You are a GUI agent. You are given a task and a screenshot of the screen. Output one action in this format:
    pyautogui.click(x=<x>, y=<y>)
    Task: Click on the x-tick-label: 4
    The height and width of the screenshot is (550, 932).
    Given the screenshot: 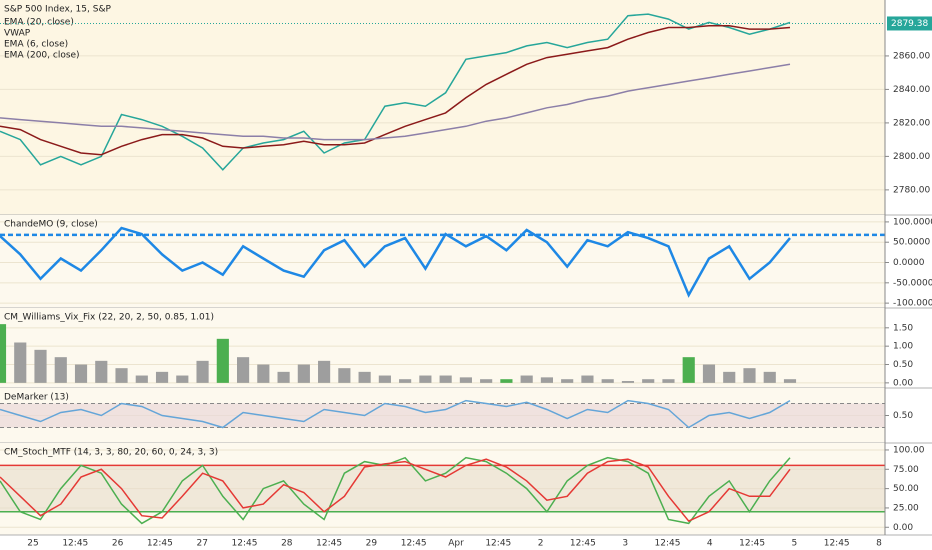 What is the action you would take?
    pyautogui.click(x=710, y=544)
    